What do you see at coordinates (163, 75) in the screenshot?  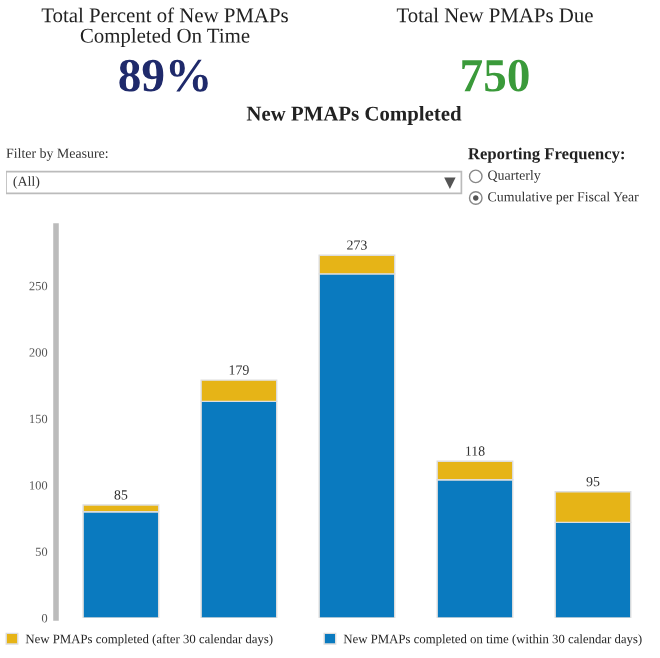 I see `text: 89%` at bounding box center [163, 75].